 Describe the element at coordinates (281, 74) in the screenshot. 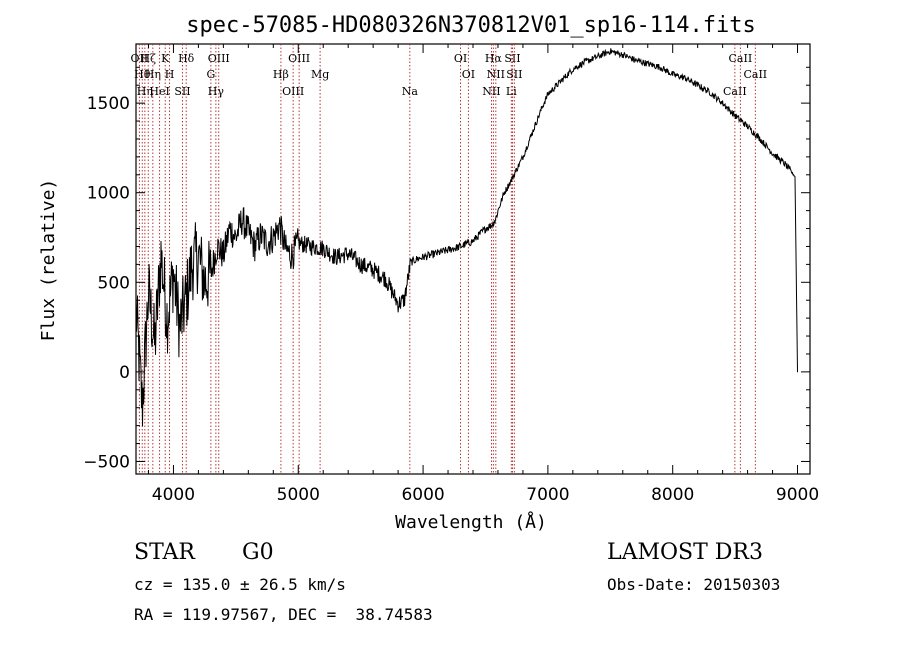

I see `marker-label: Hβ` at that location.